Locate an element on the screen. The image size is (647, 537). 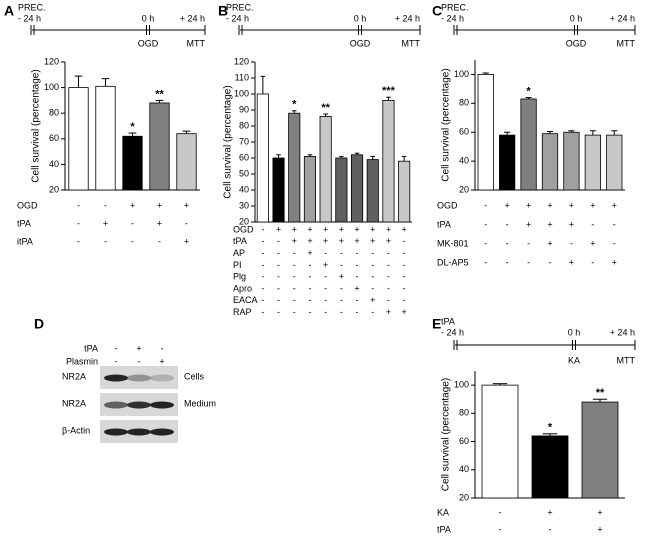
y-tick-label: 80 is located at coordinates (464, 103).